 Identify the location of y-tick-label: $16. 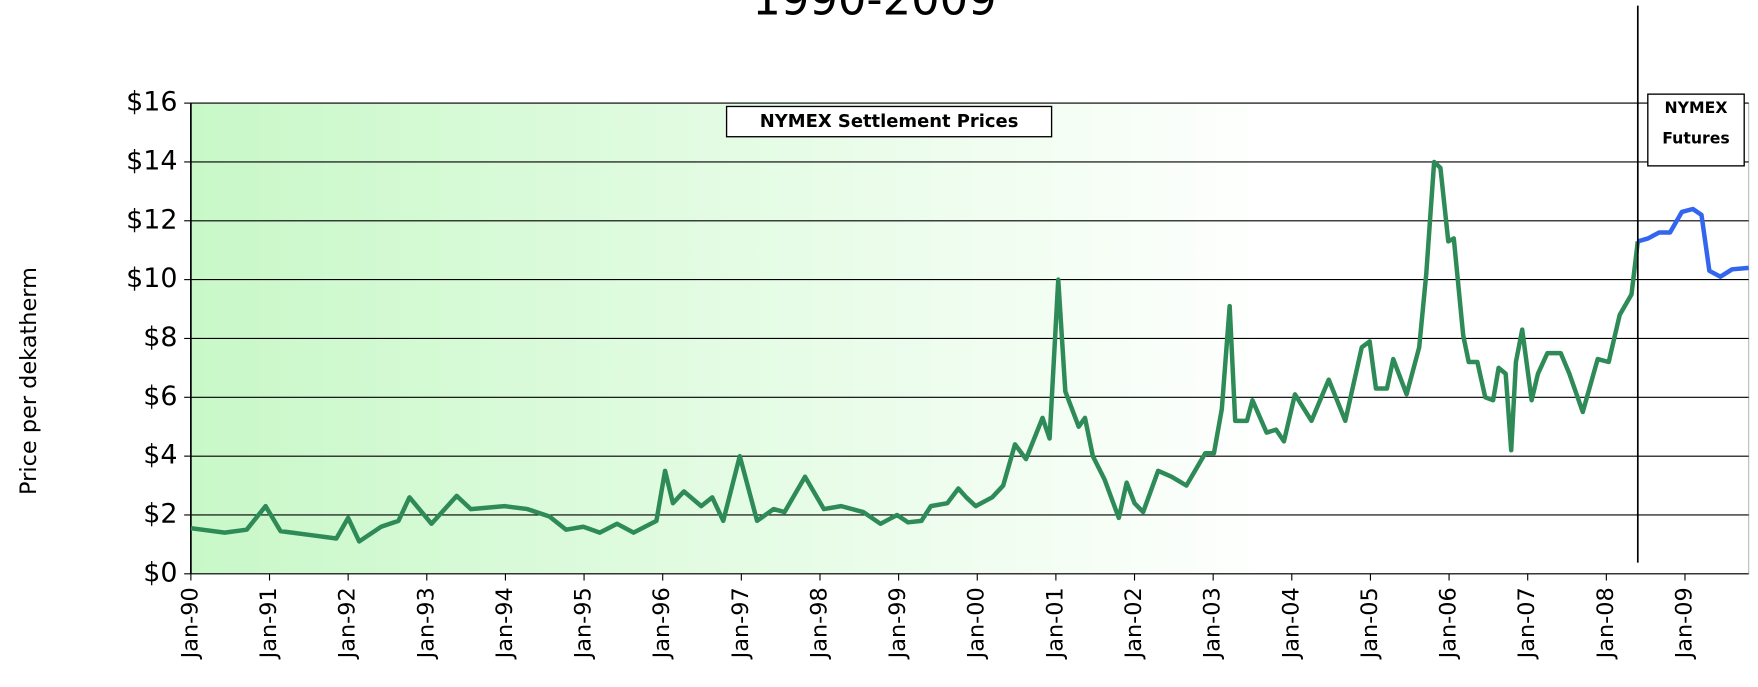
(151, 102).